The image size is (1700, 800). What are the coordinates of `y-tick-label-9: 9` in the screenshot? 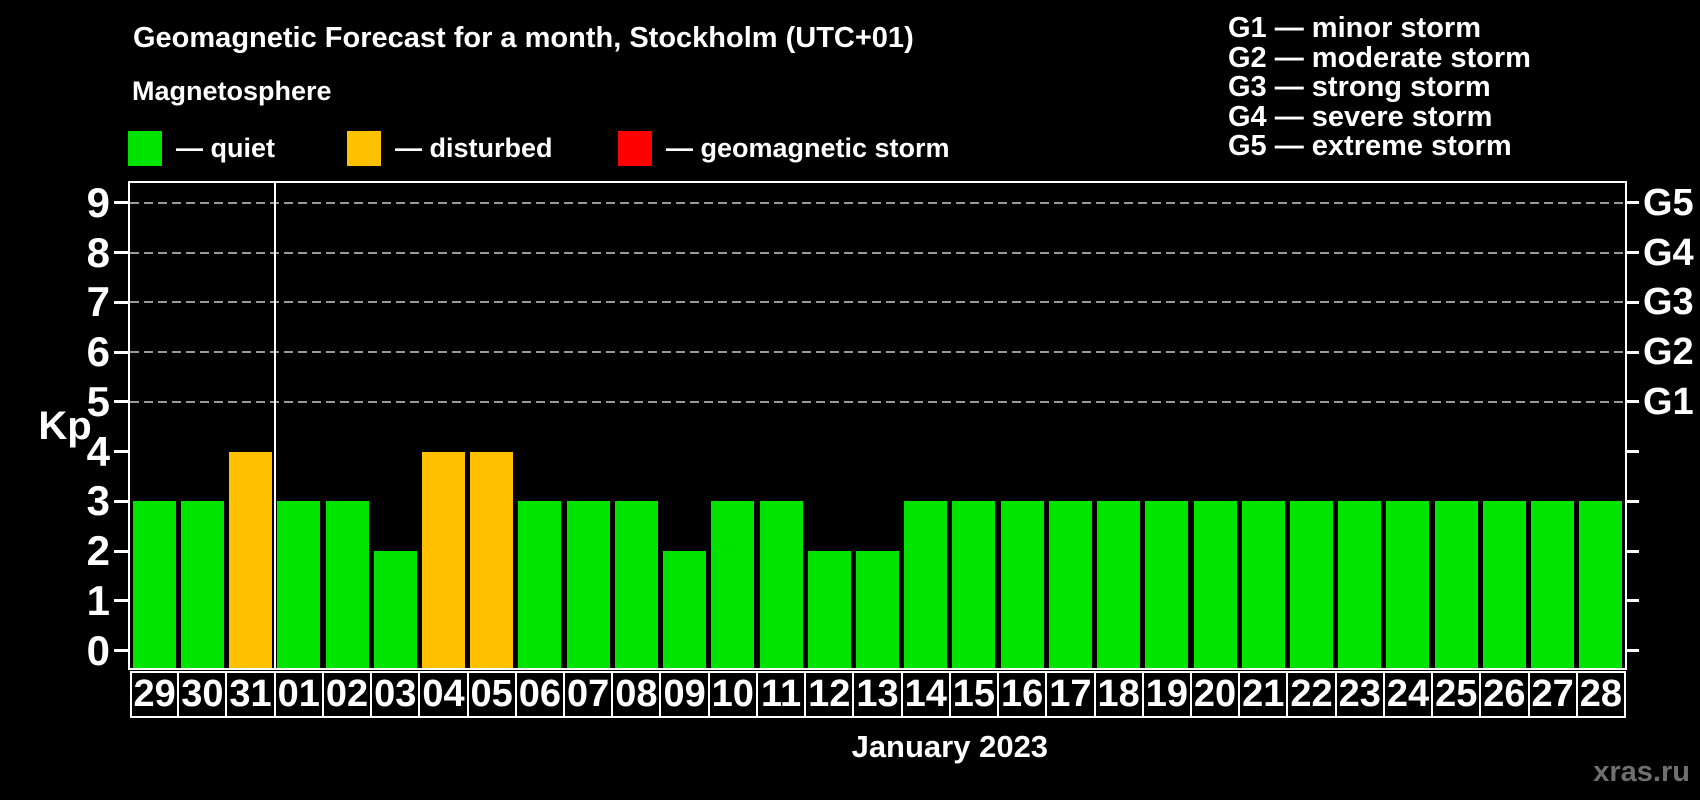 It's located at (98, 202).